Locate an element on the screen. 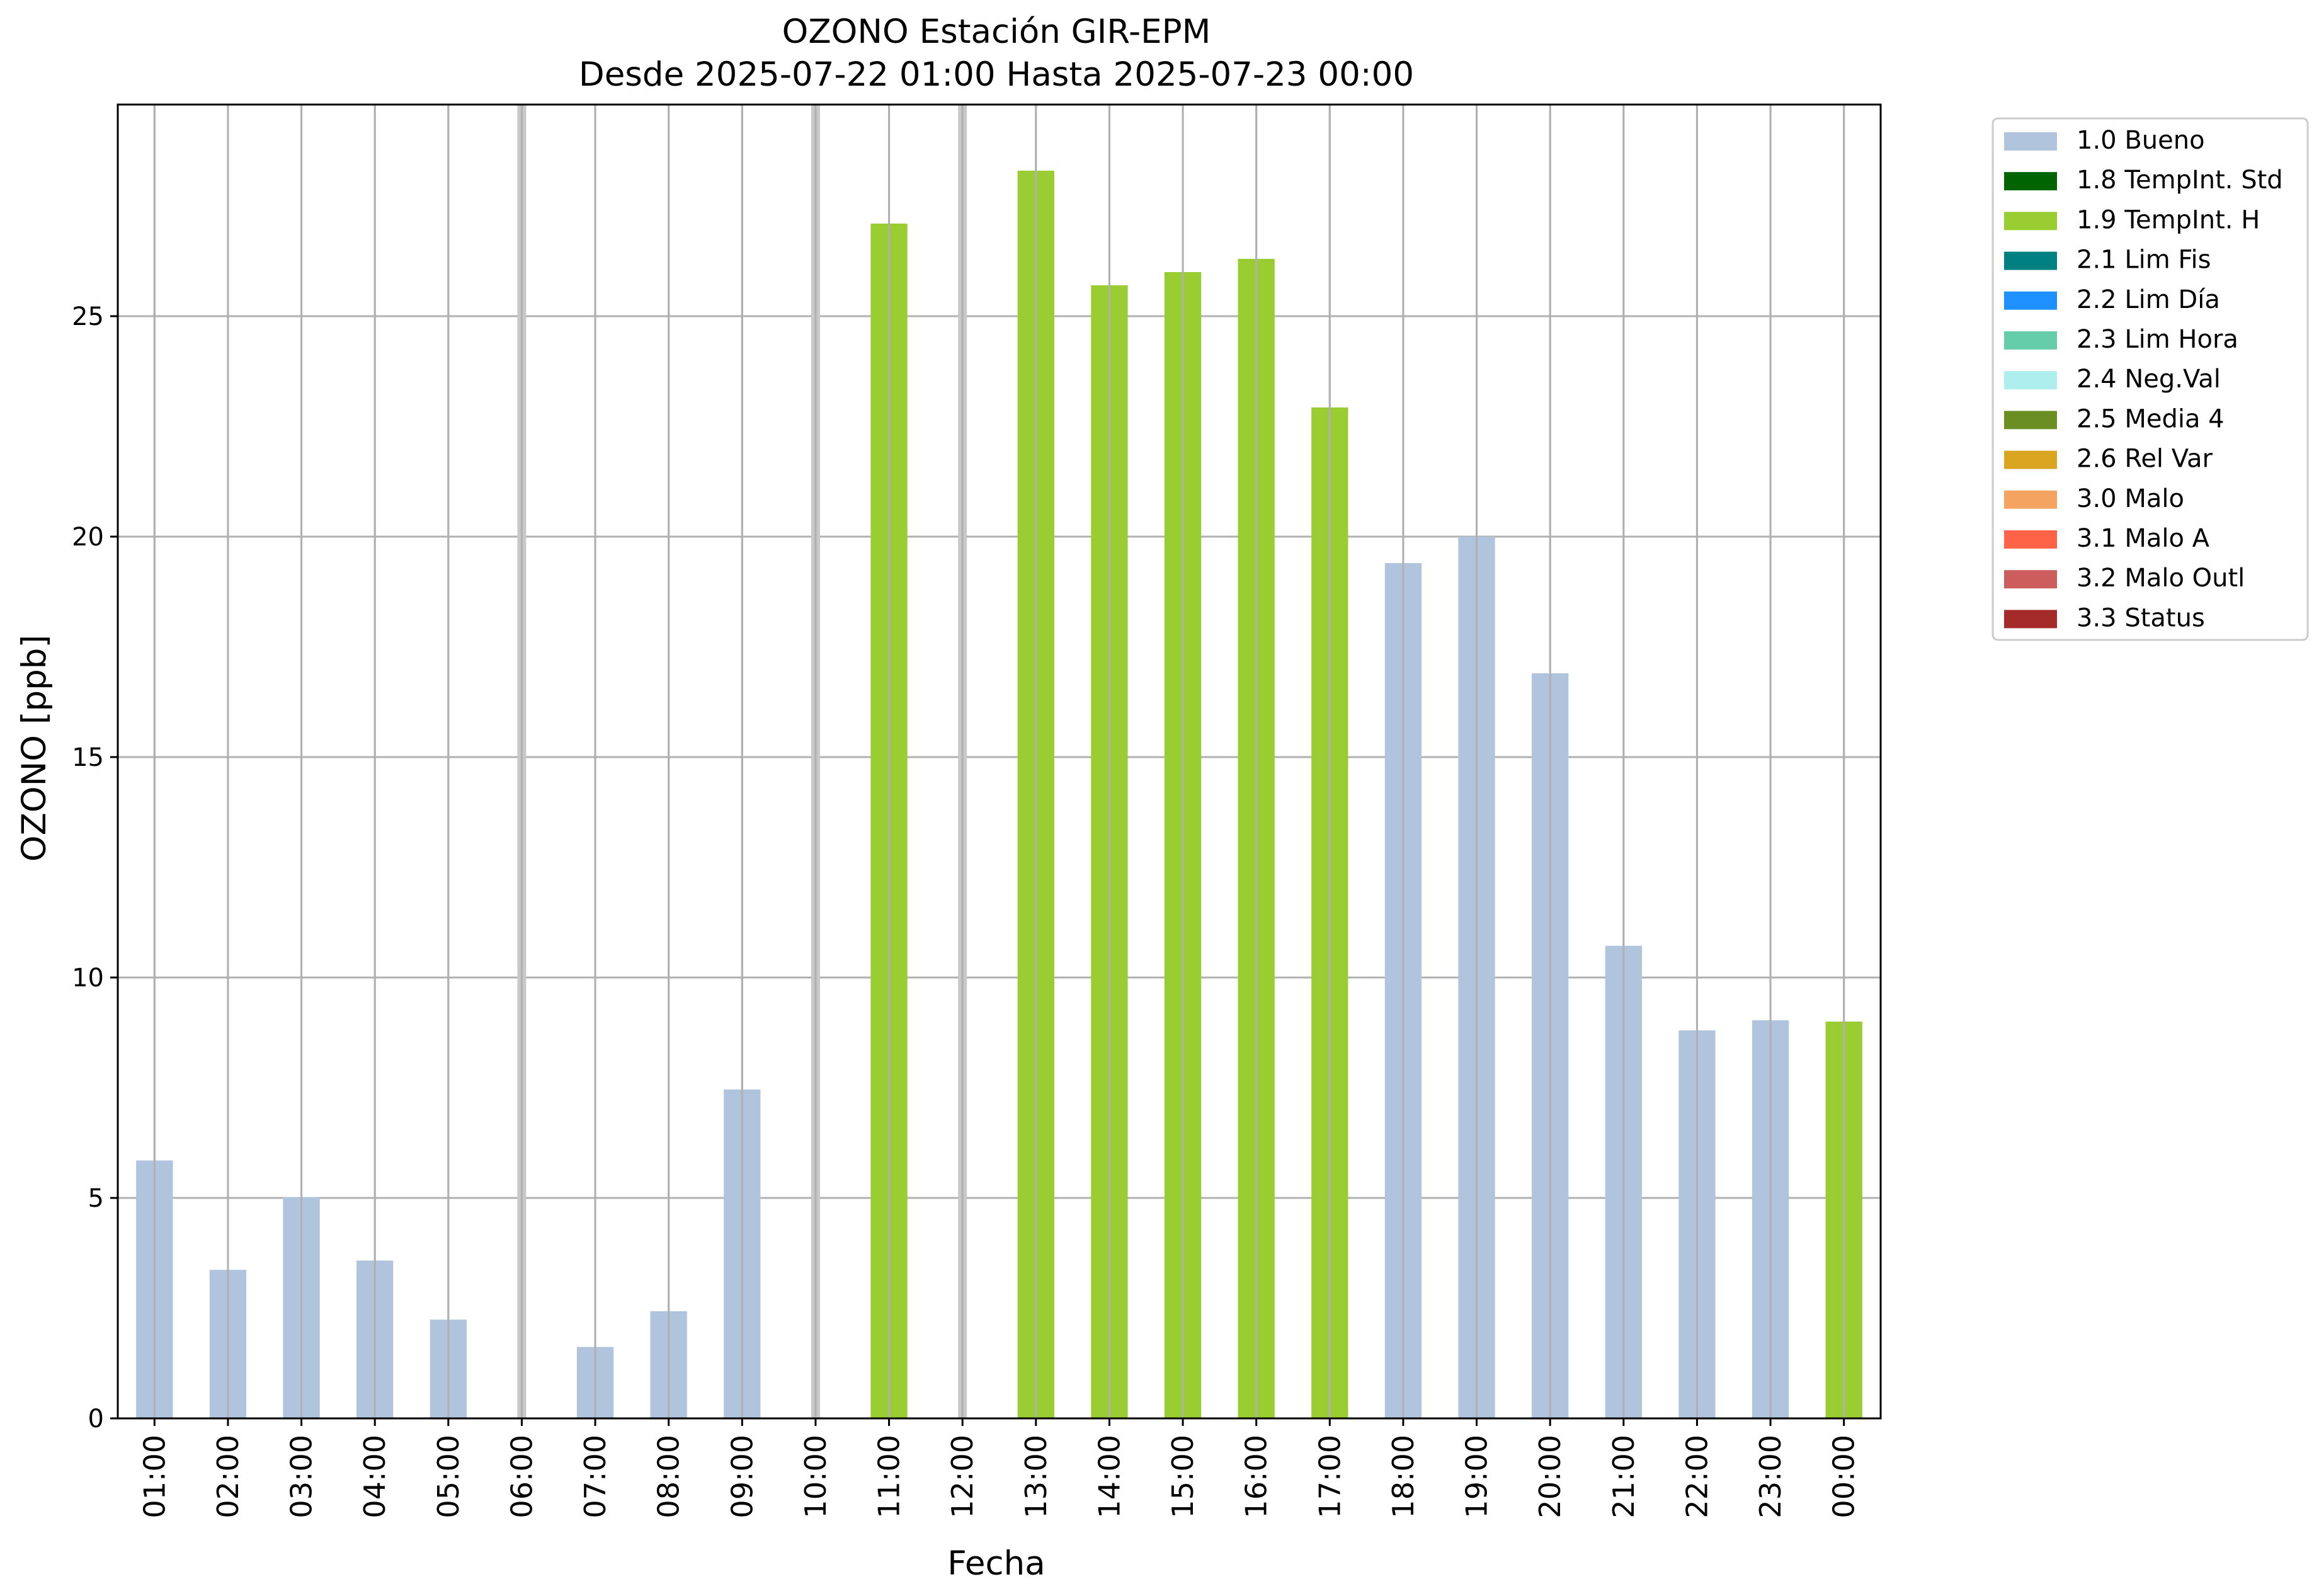  y-tick-label: 20 is located at coordinates (88, 537).